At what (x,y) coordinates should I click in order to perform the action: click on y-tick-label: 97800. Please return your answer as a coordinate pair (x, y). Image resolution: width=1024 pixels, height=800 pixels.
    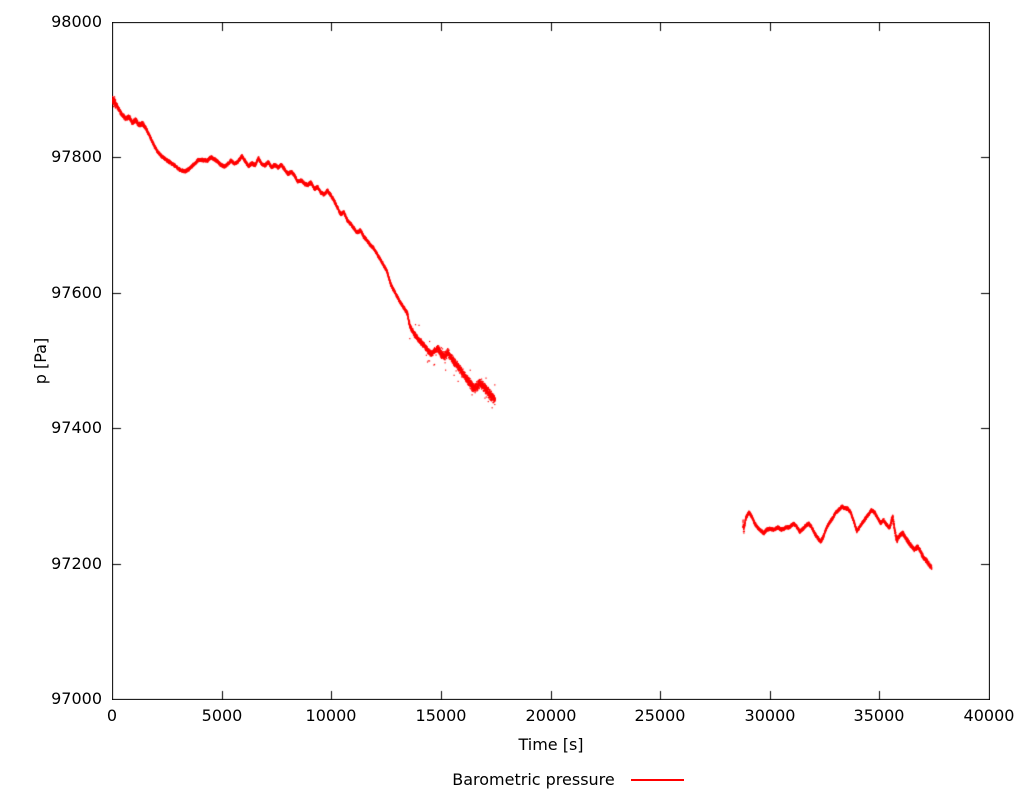
    Looking at the image, I should click on (76, 156).